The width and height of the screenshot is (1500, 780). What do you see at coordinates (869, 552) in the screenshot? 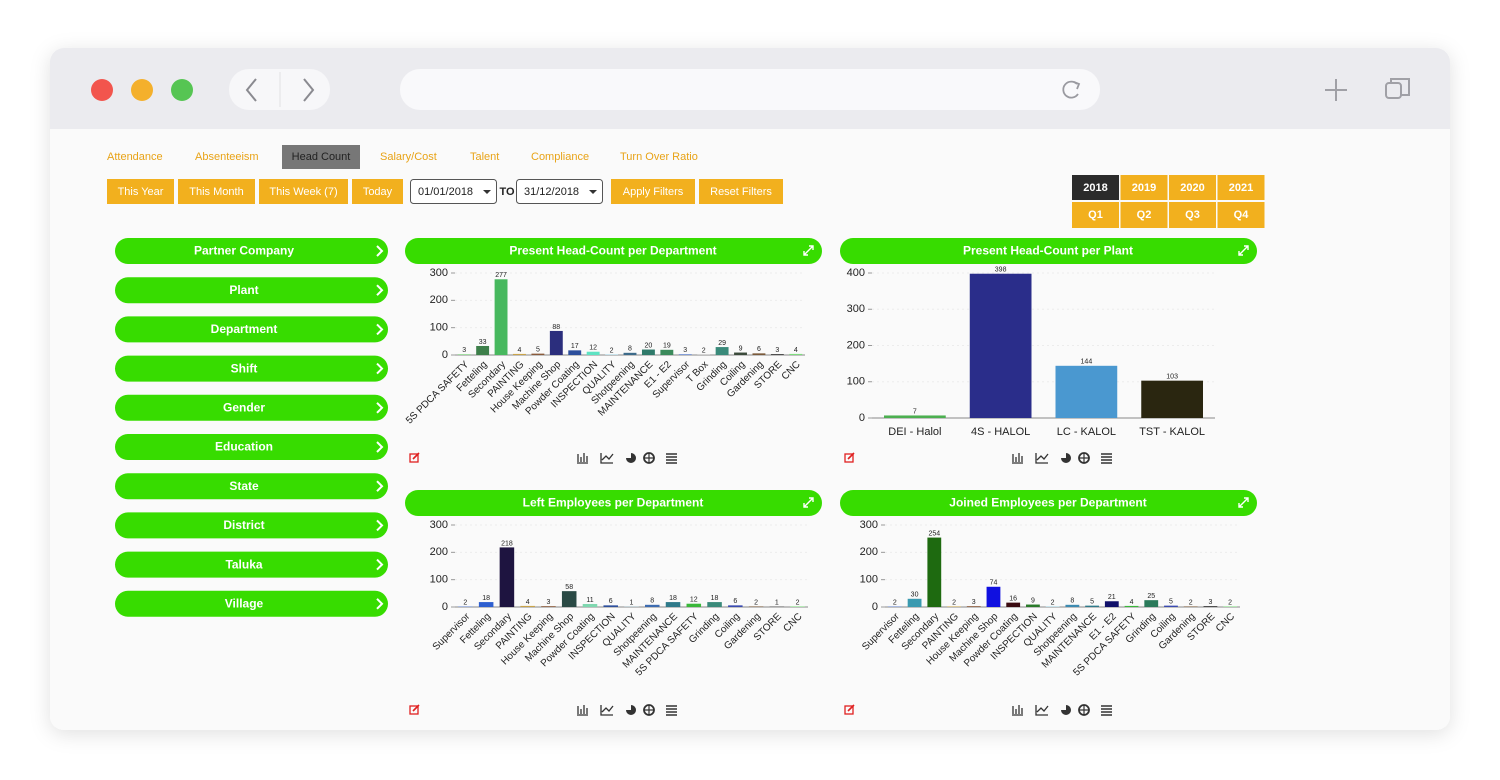
I see `y-tick-label: 200` at bounding box center [869, 552].